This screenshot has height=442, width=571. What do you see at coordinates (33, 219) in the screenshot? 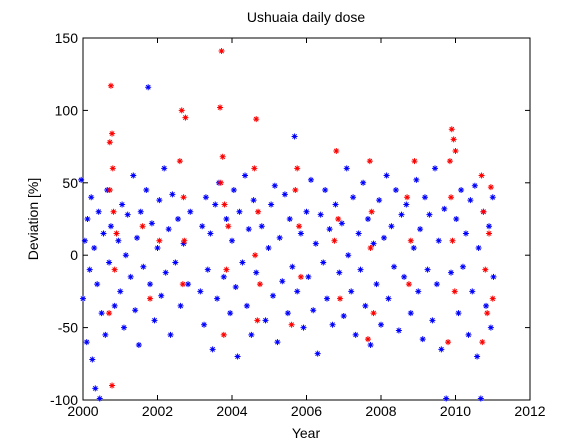
I see `y-axis-label: Deviation [%]` at bounding box center [33, 219].